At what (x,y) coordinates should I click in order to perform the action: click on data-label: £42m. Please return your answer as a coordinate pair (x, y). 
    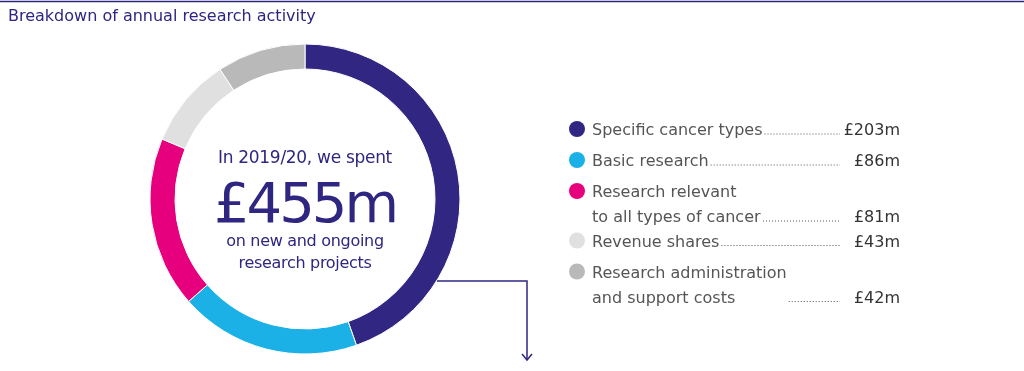
    Looking at the image, I should click on (876, 297).